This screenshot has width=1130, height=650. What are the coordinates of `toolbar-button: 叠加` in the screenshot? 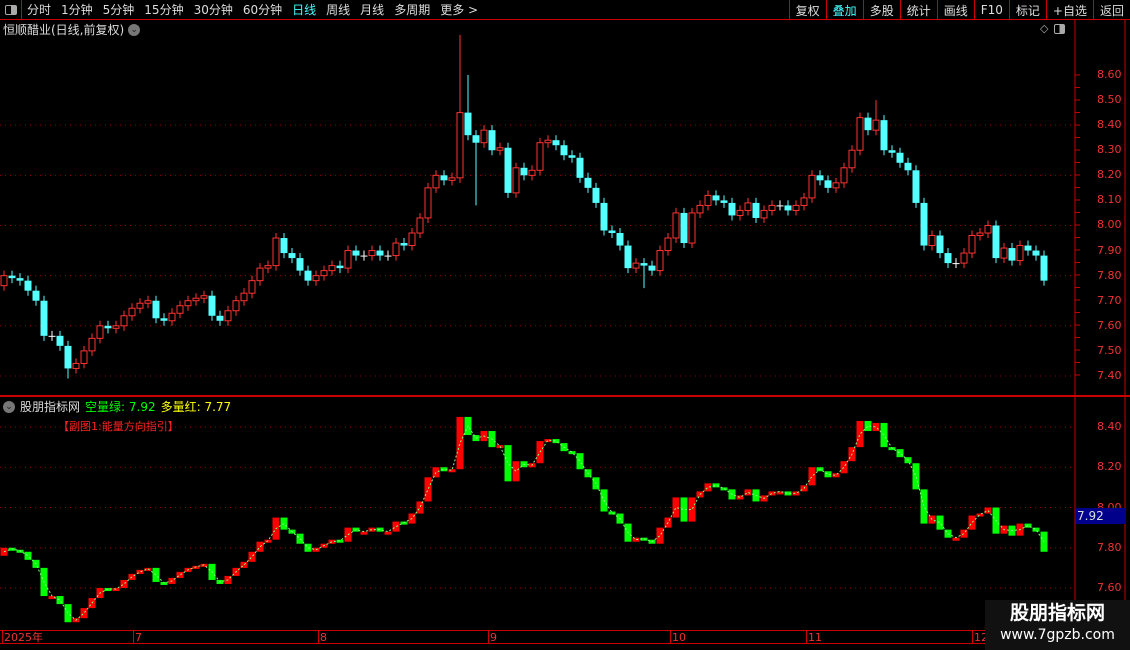 It's located at (844, 10).